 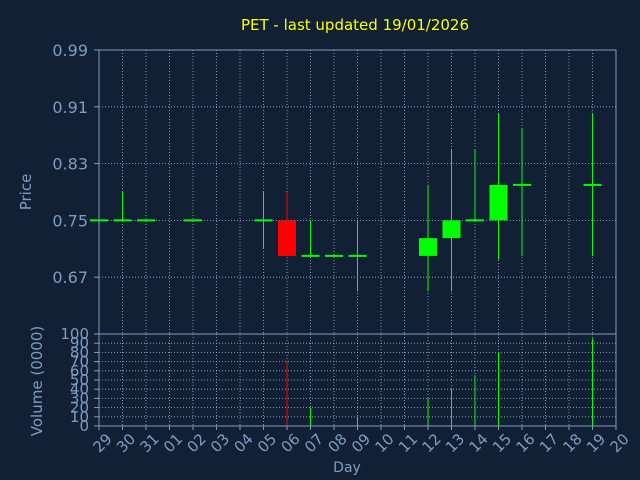 I want to click on volume-y-tick-label: 70, so click(x=79, y=362).